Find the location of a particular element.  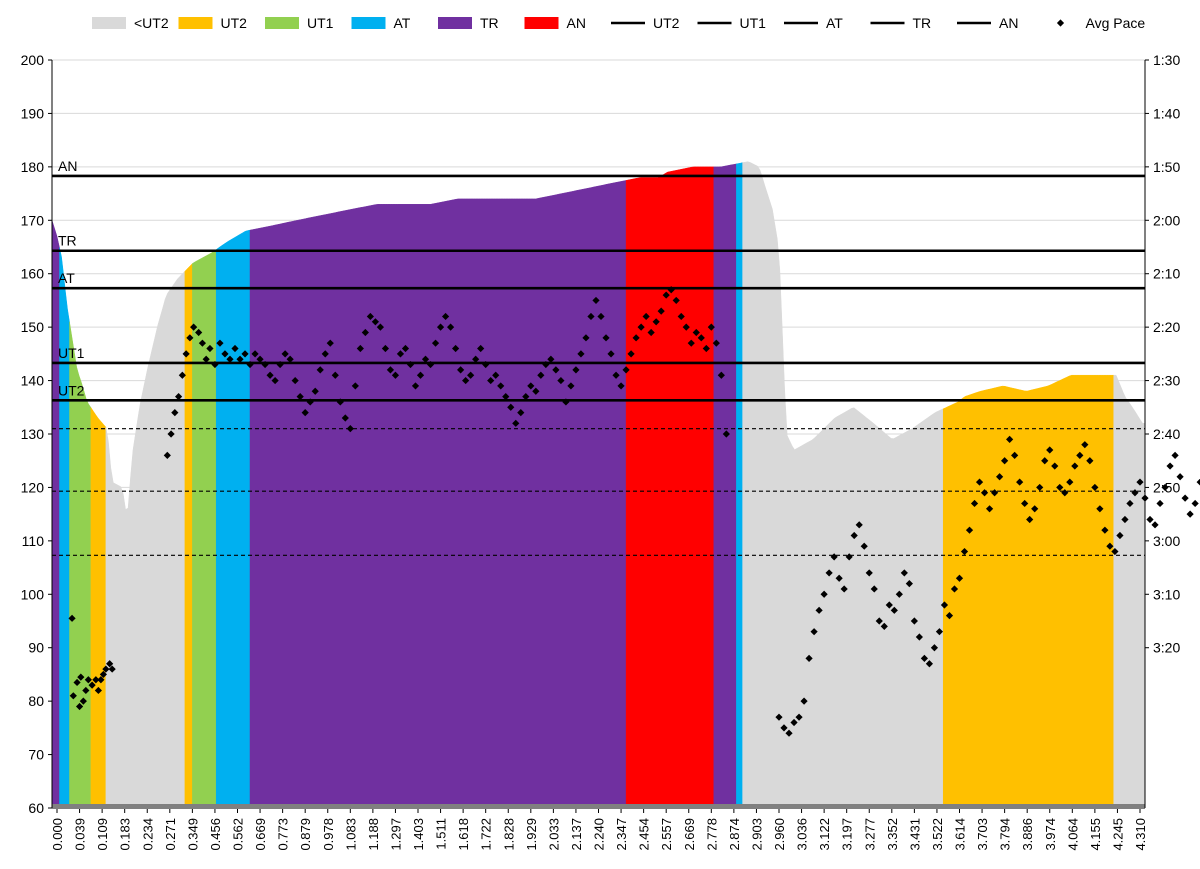

x-tick-label: 4.245 is located at coordinates (1117, 834).